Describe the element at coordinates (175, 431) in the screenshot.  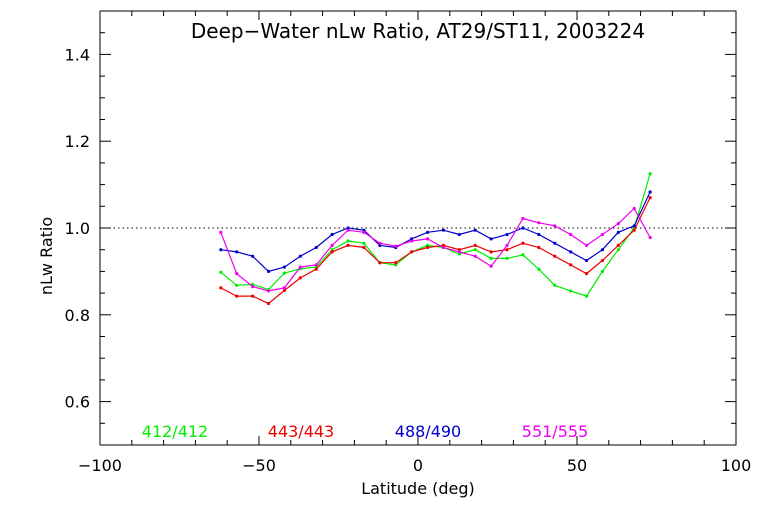
I see `legend-entry: 412/412` at that location.